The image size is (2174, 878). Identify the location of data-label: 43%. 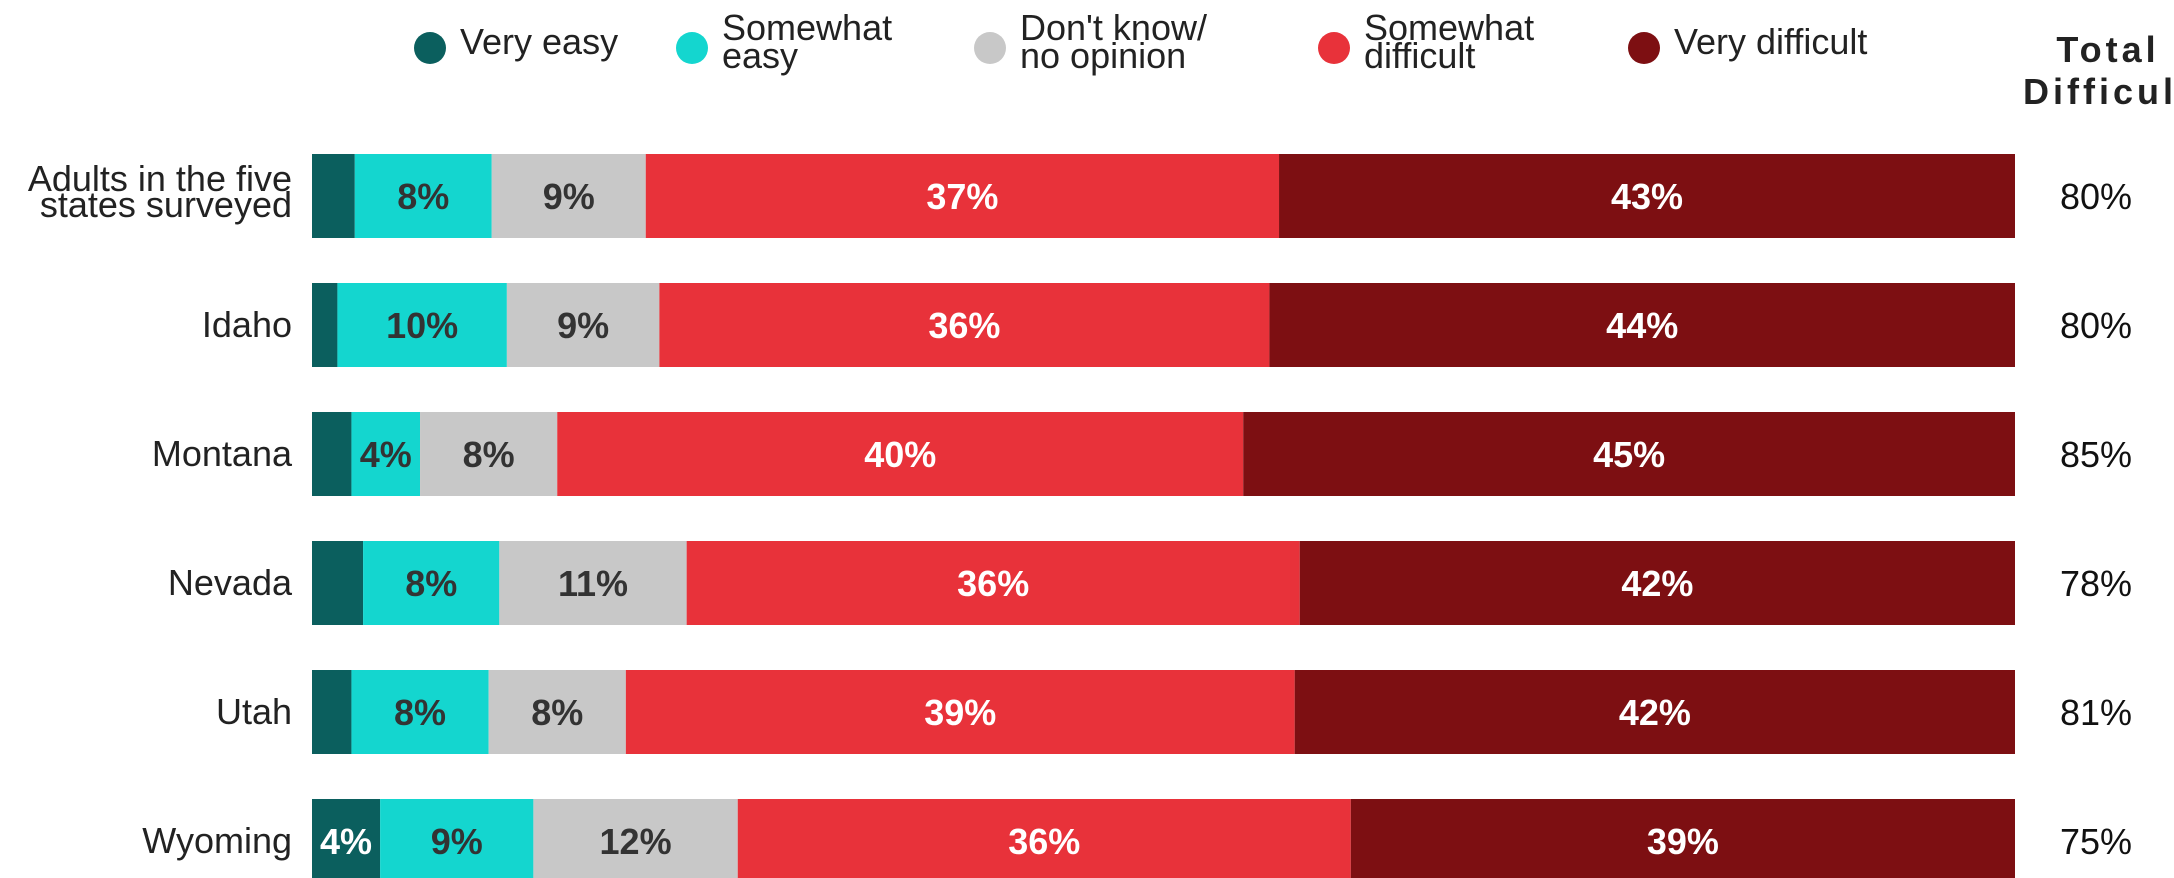
(1647, 196).